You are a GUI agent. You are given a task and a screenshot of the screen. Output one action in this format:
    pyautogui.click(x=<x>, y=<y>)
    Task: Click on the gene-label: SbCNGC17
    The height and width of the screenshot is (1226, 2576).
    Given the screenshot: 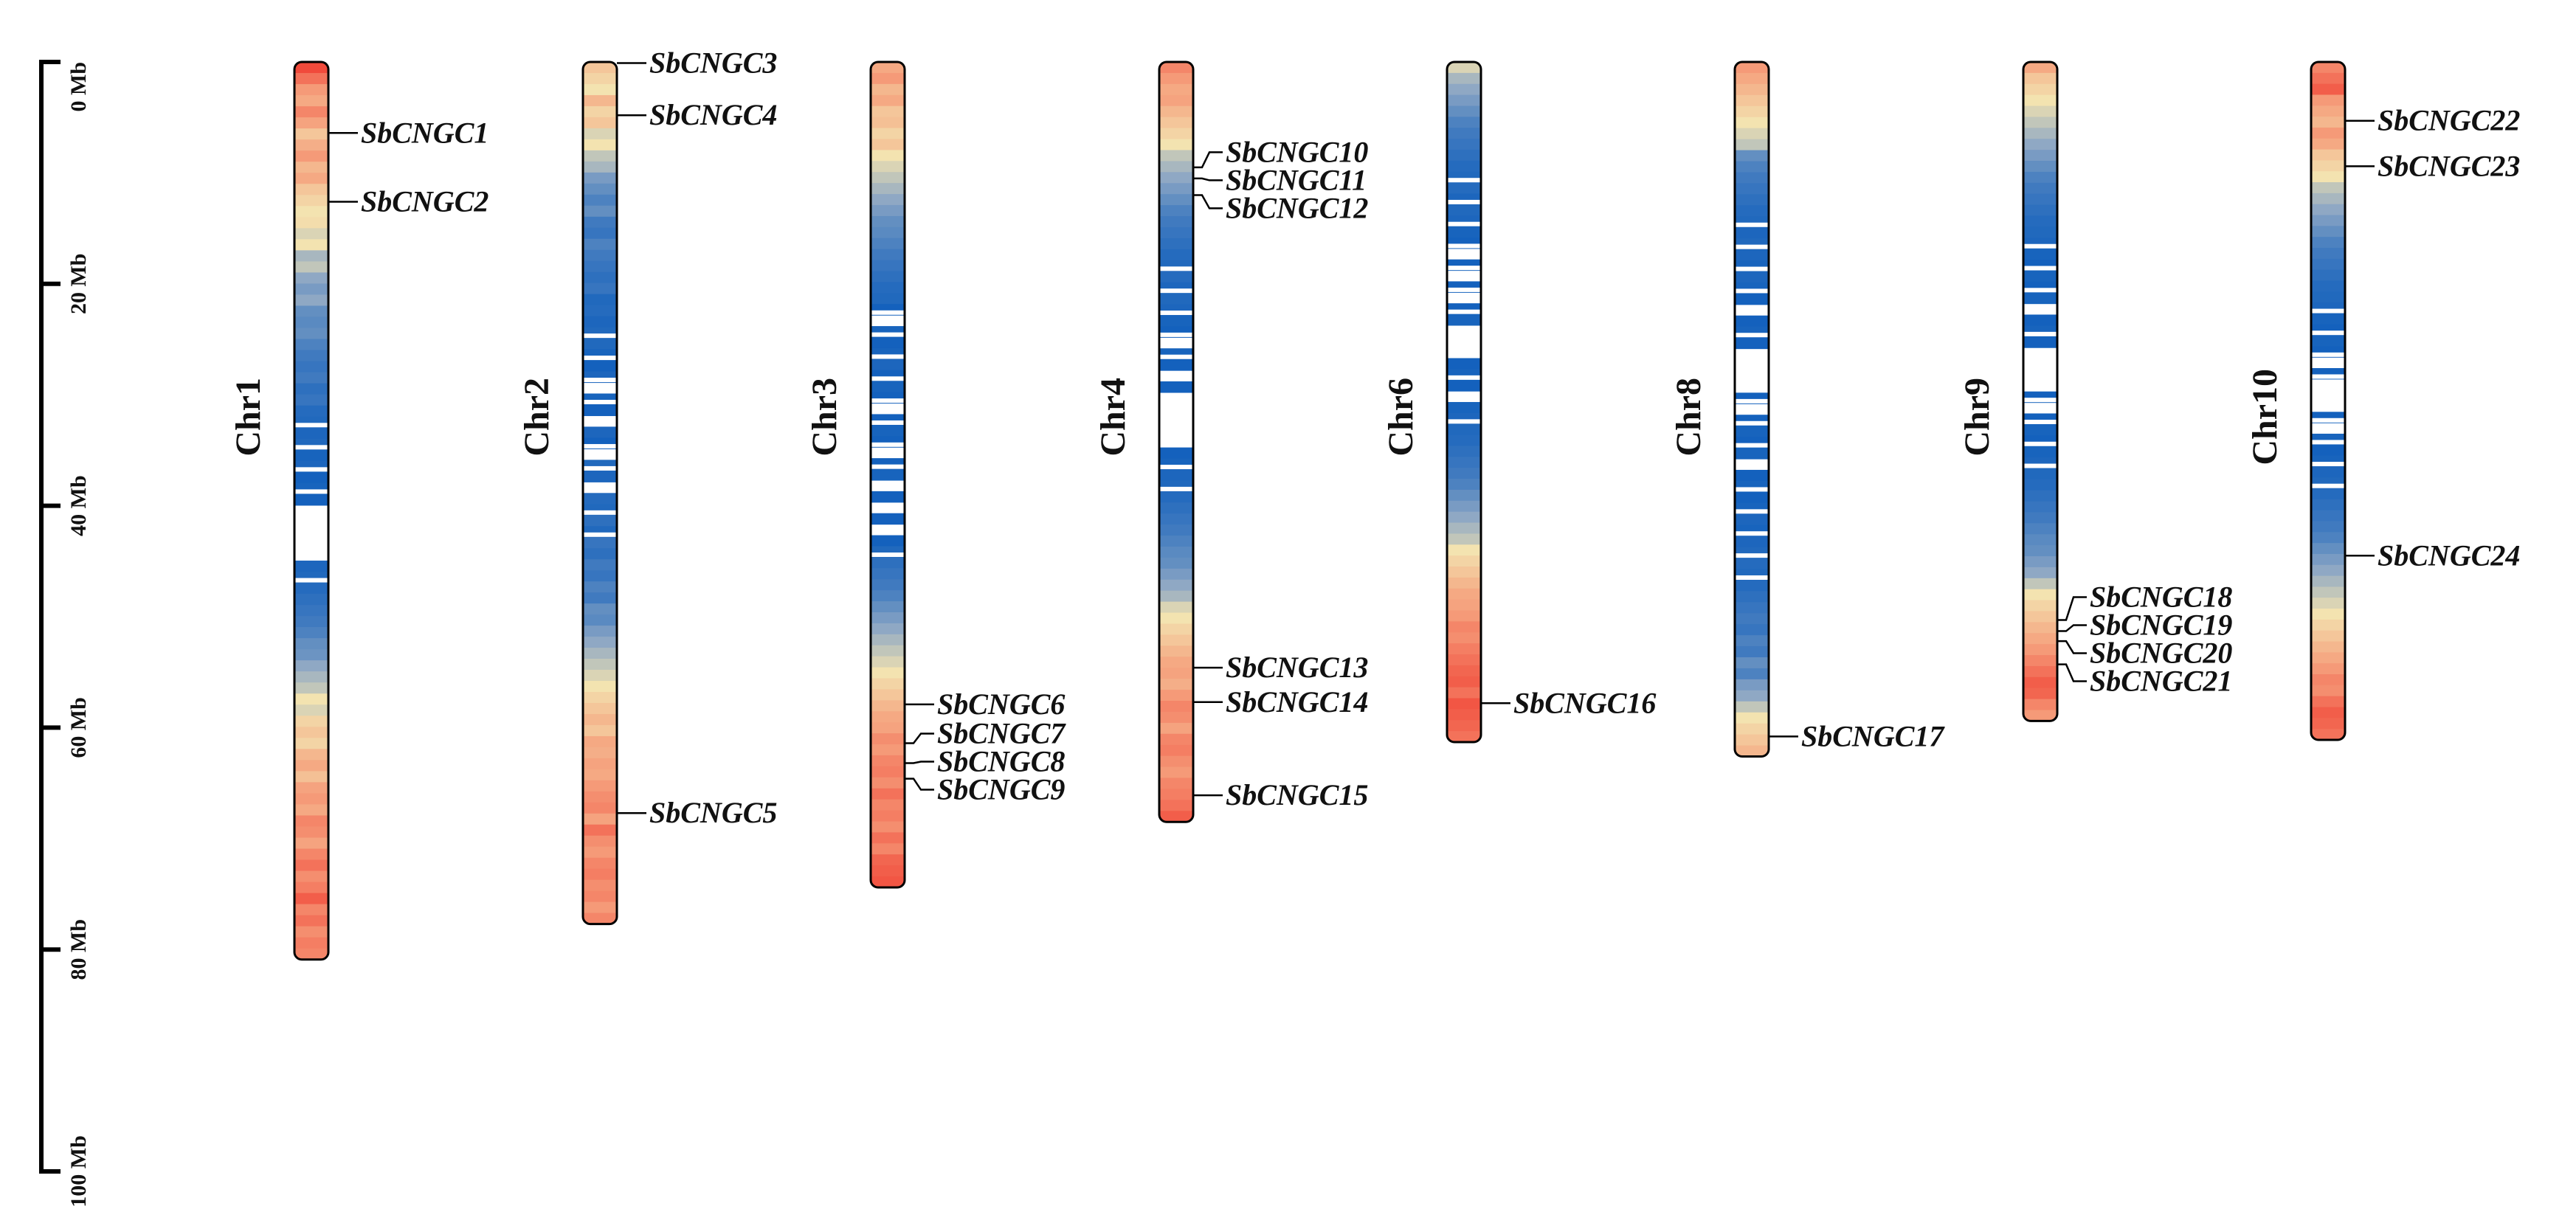 What is the action you would take?
    pyautogui.click(x=1873, y=735)
    